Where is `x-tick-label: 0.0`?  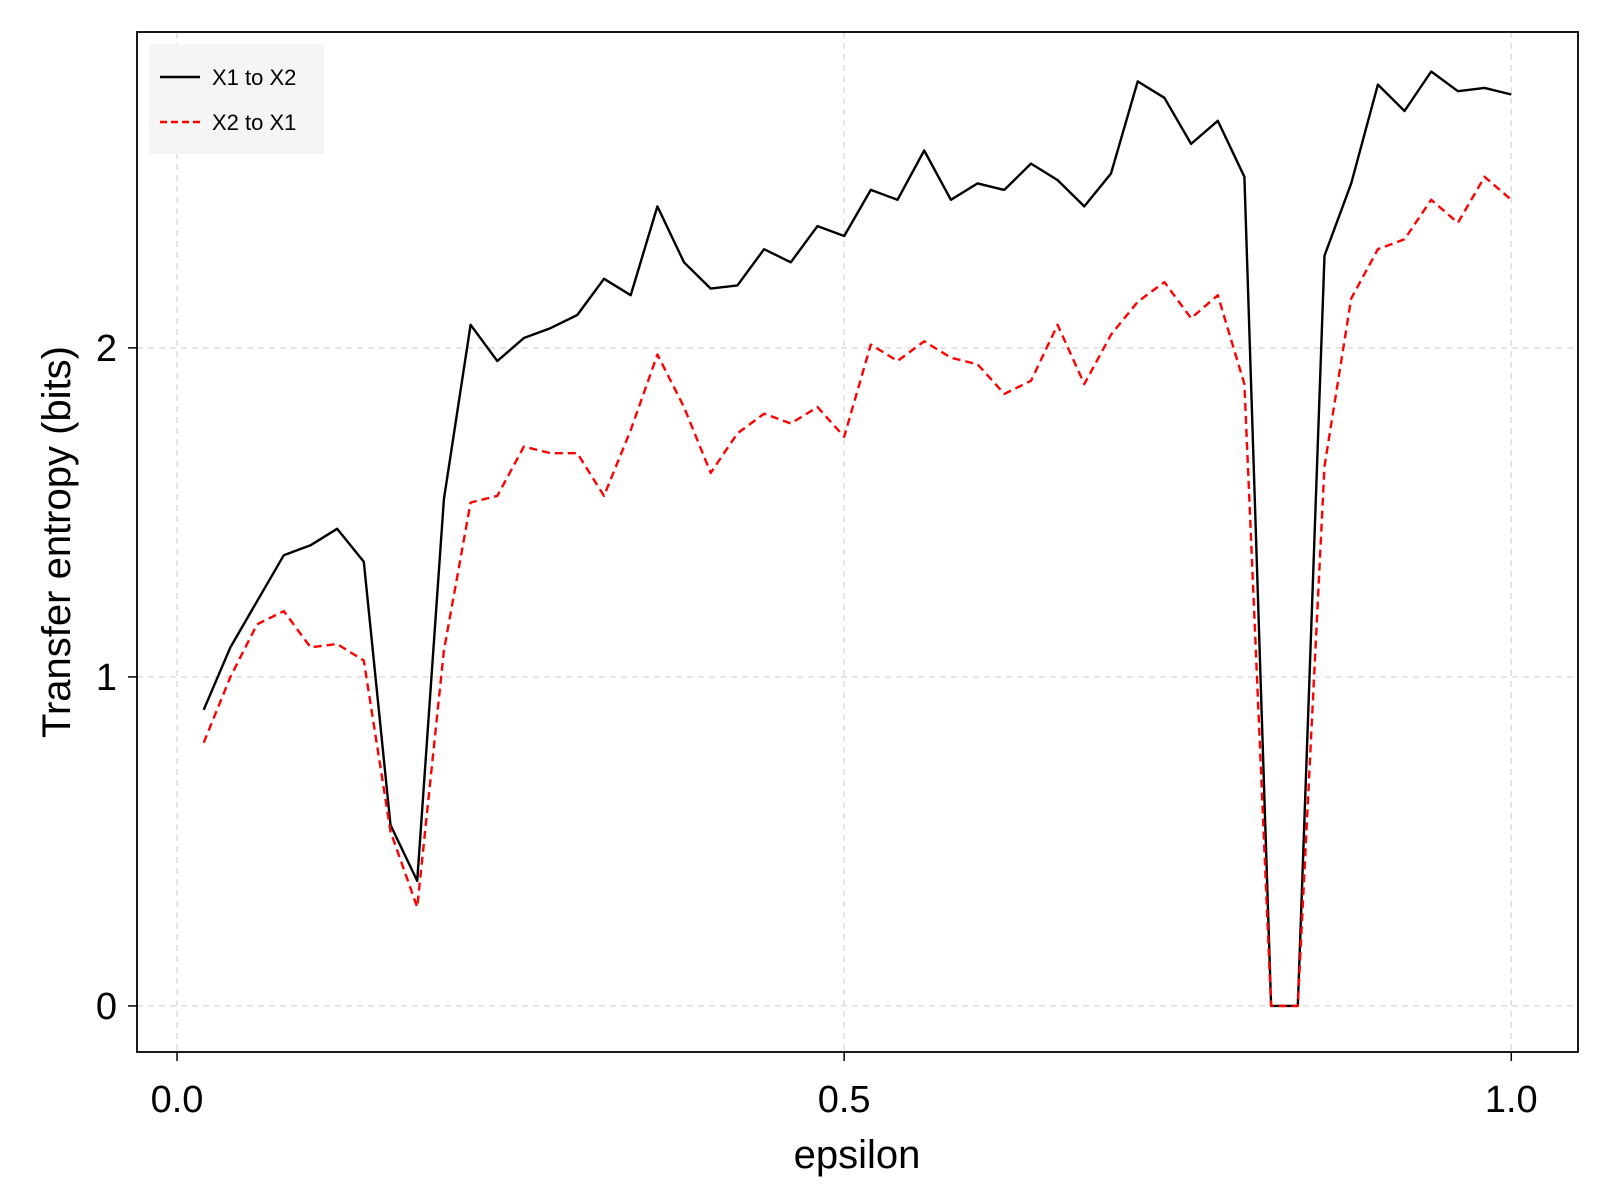 x-tick-label: 0.0 is located at coordinates (177, 1100).